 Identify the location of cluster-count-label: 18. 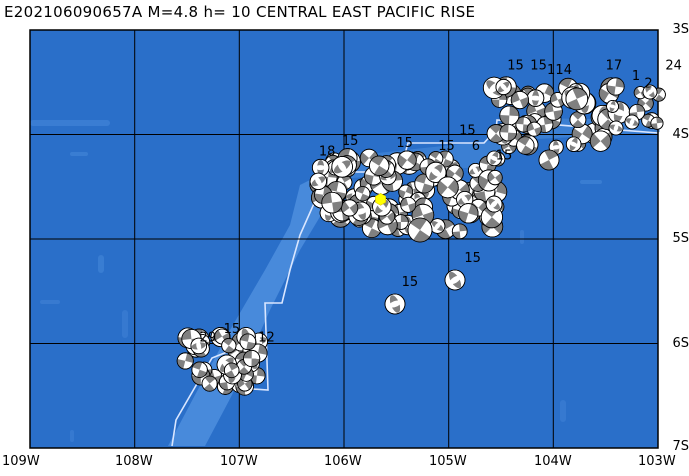
(327, 151).